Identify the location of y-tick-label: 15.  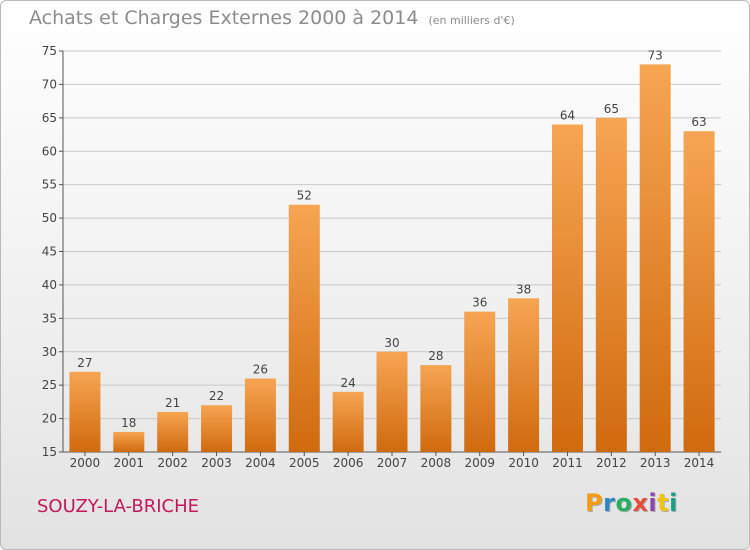
(49, 452).